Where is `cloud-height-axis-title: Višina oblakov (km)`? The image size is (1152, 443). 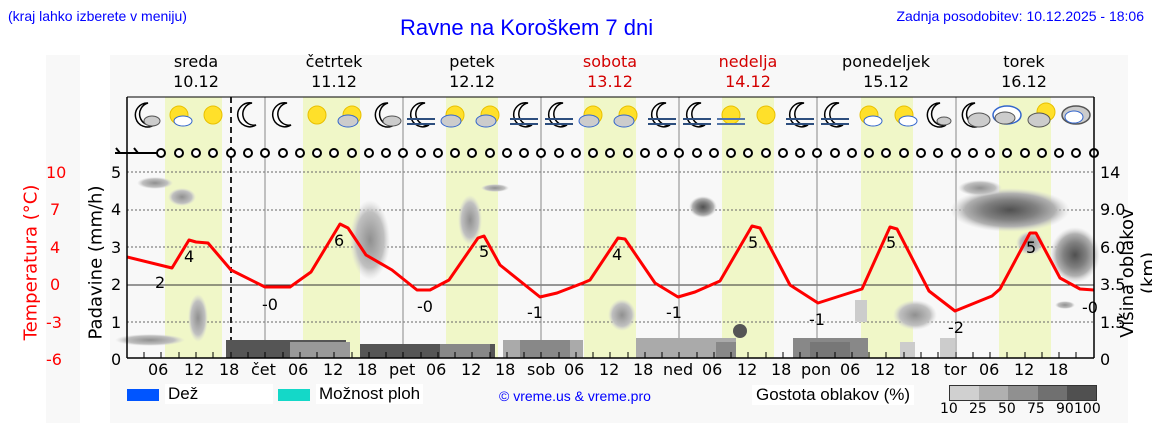
cloud-height-axis-title: Višina oblakov (km) is located at coordinates (1134, 273).